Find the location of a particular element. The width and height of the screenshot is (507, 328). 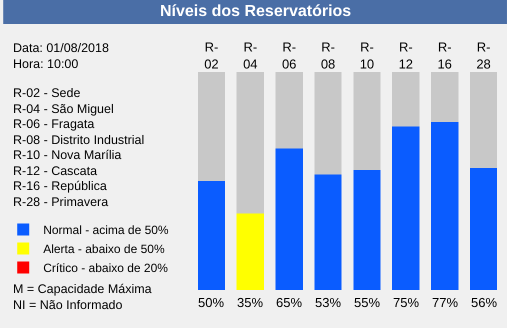

x-tick-label: R-12 is located at coordinates (406, 56).